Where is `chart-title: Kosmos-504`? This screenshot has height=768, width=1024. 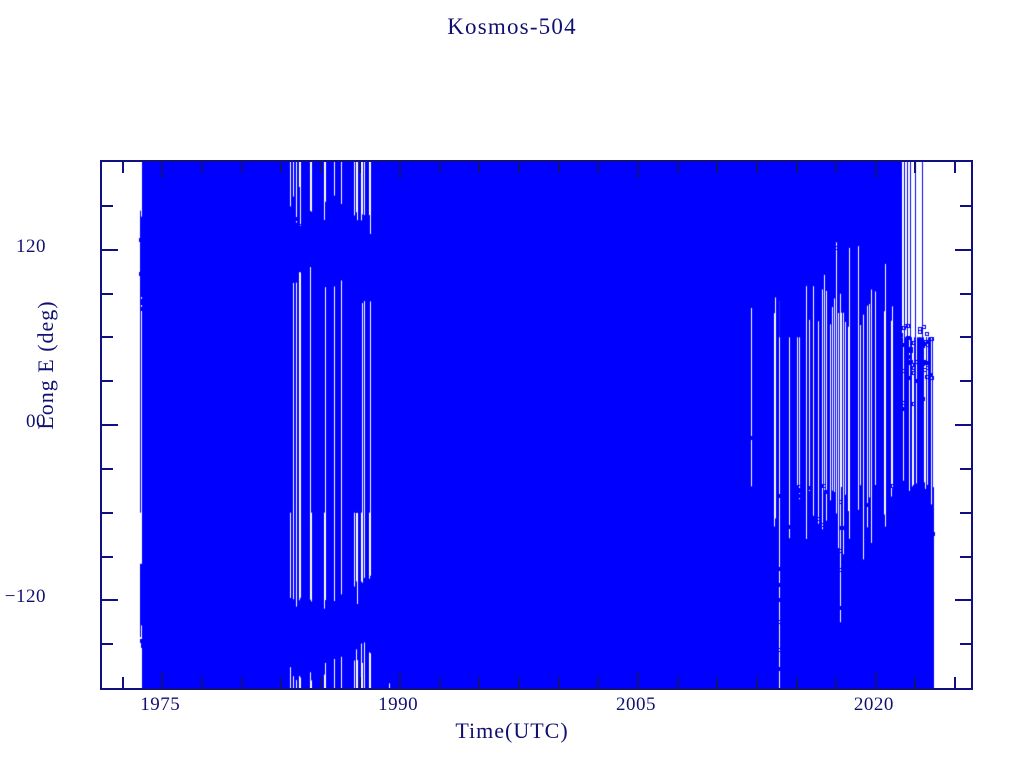
chart-title: Kosmos-504 is located at coordinates (512, 26).